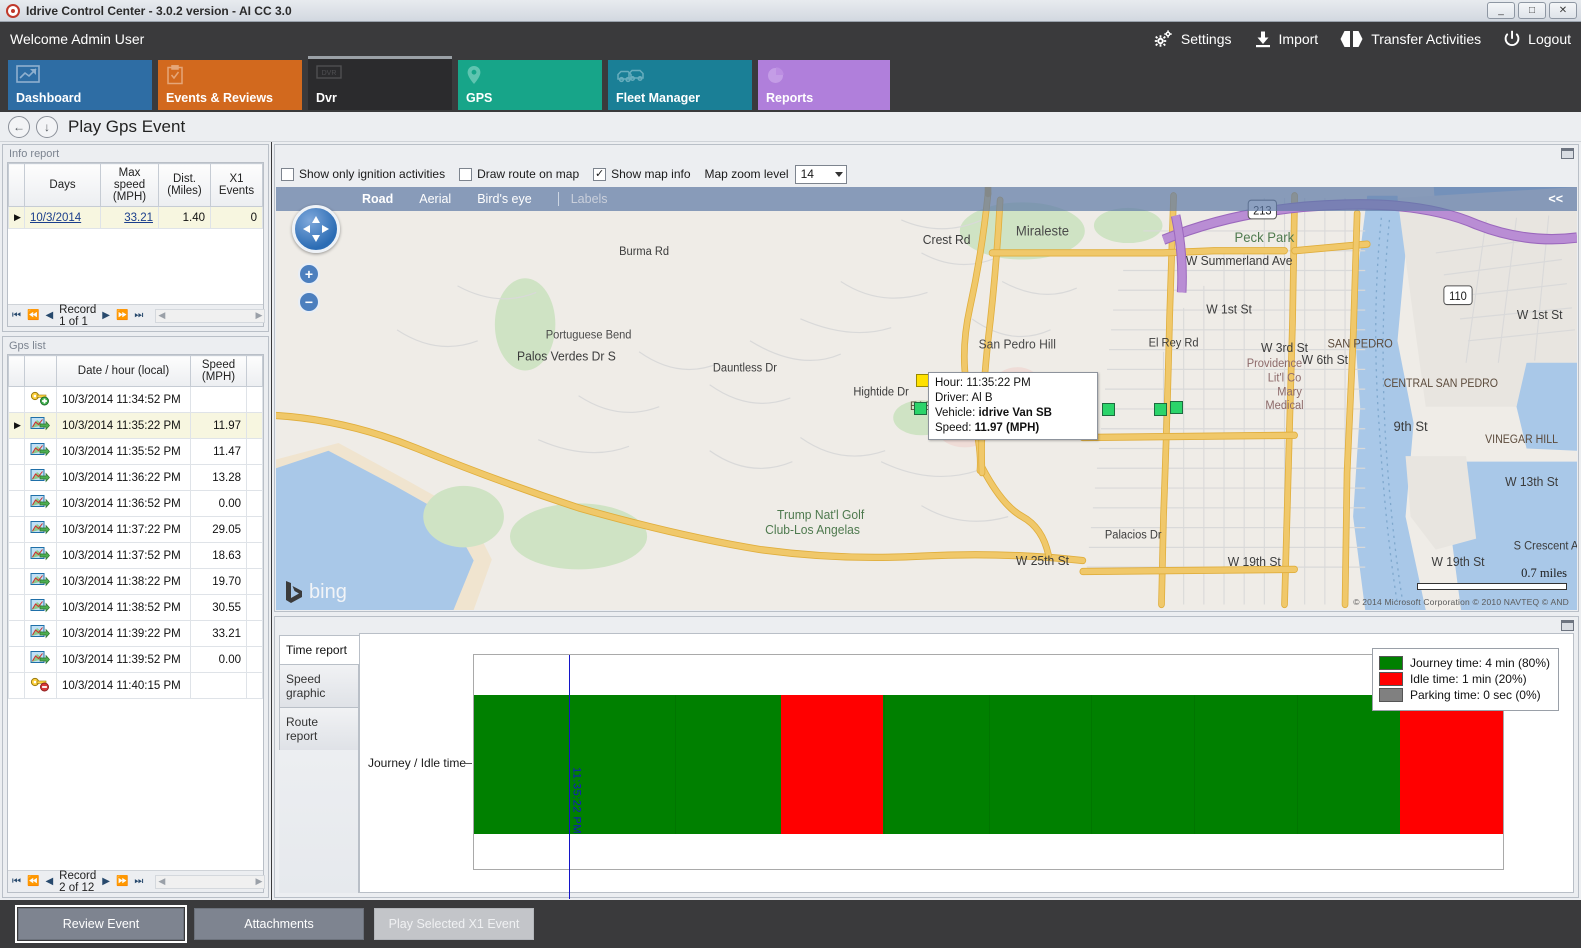  Describe the element at coordinates (80, 85) in the screenshot. I see `module-tab-dashboard: Dashboard` at that location.